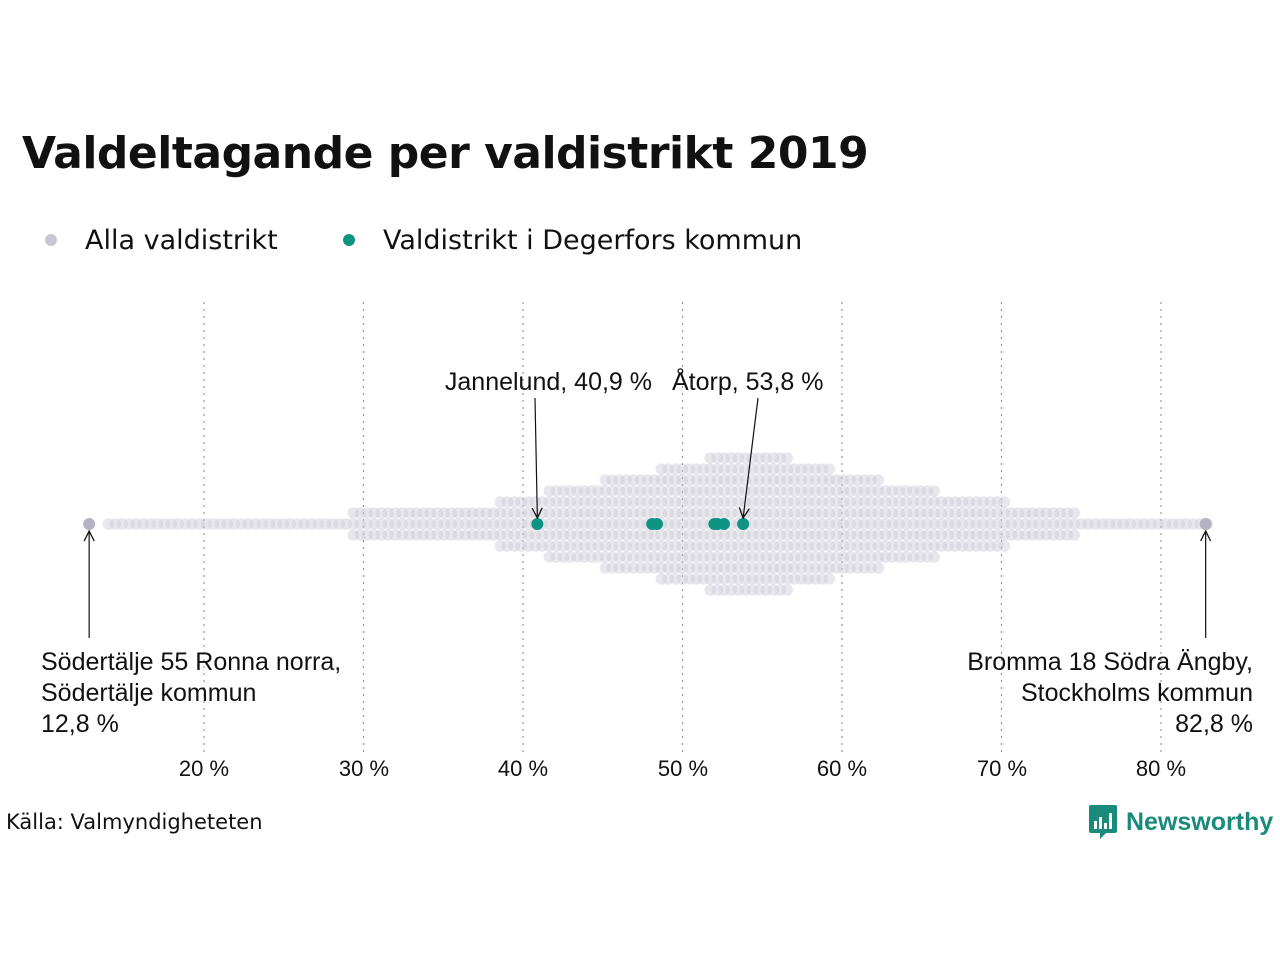 The height and width of the screenshot is (960, 1280). I want to click on all-districts-dots, so click(648, 524).